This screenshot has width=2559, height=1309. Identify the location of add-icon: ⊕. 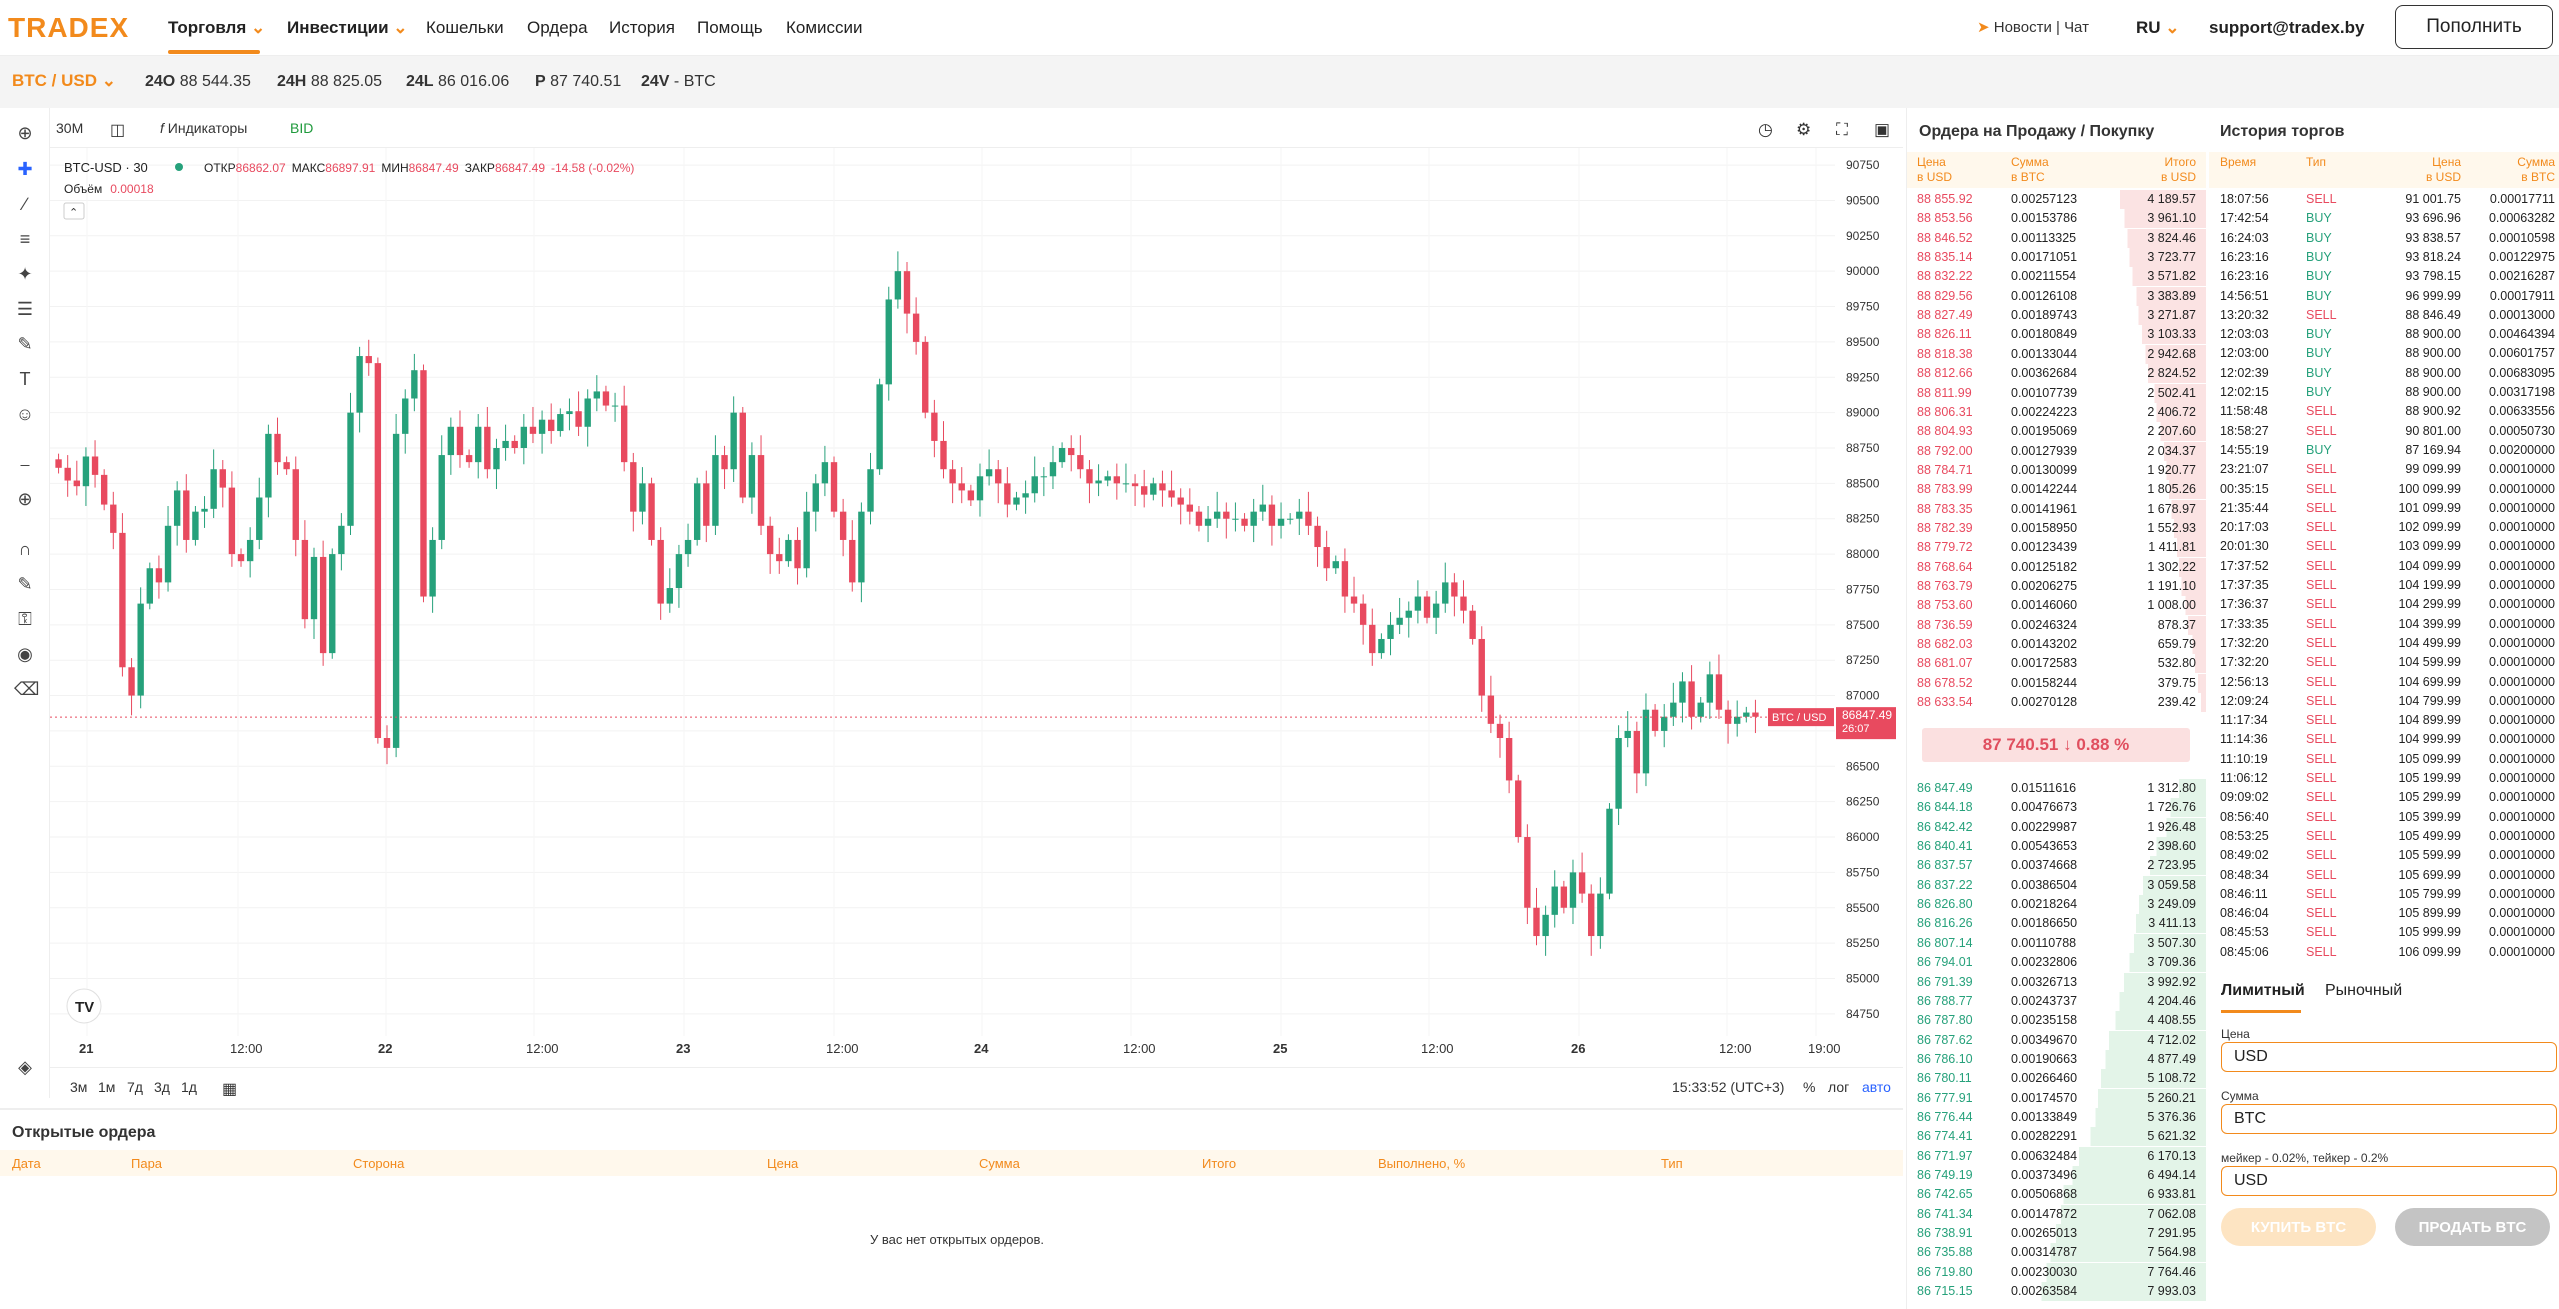
(25, 133).